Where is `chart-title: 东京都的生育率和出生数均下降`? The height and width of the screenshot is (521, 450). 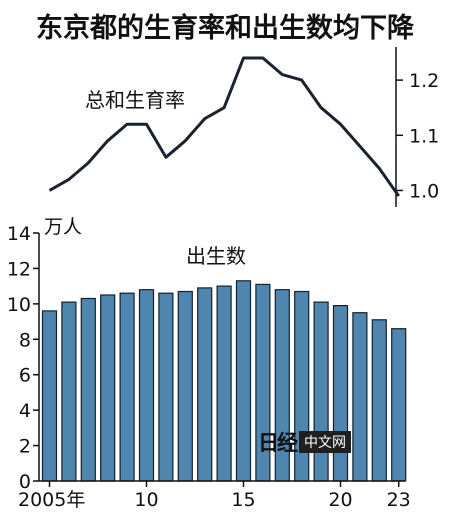
chart-title: 东京都的生育率和出生数均下降 is located at coordinates (225, 28).